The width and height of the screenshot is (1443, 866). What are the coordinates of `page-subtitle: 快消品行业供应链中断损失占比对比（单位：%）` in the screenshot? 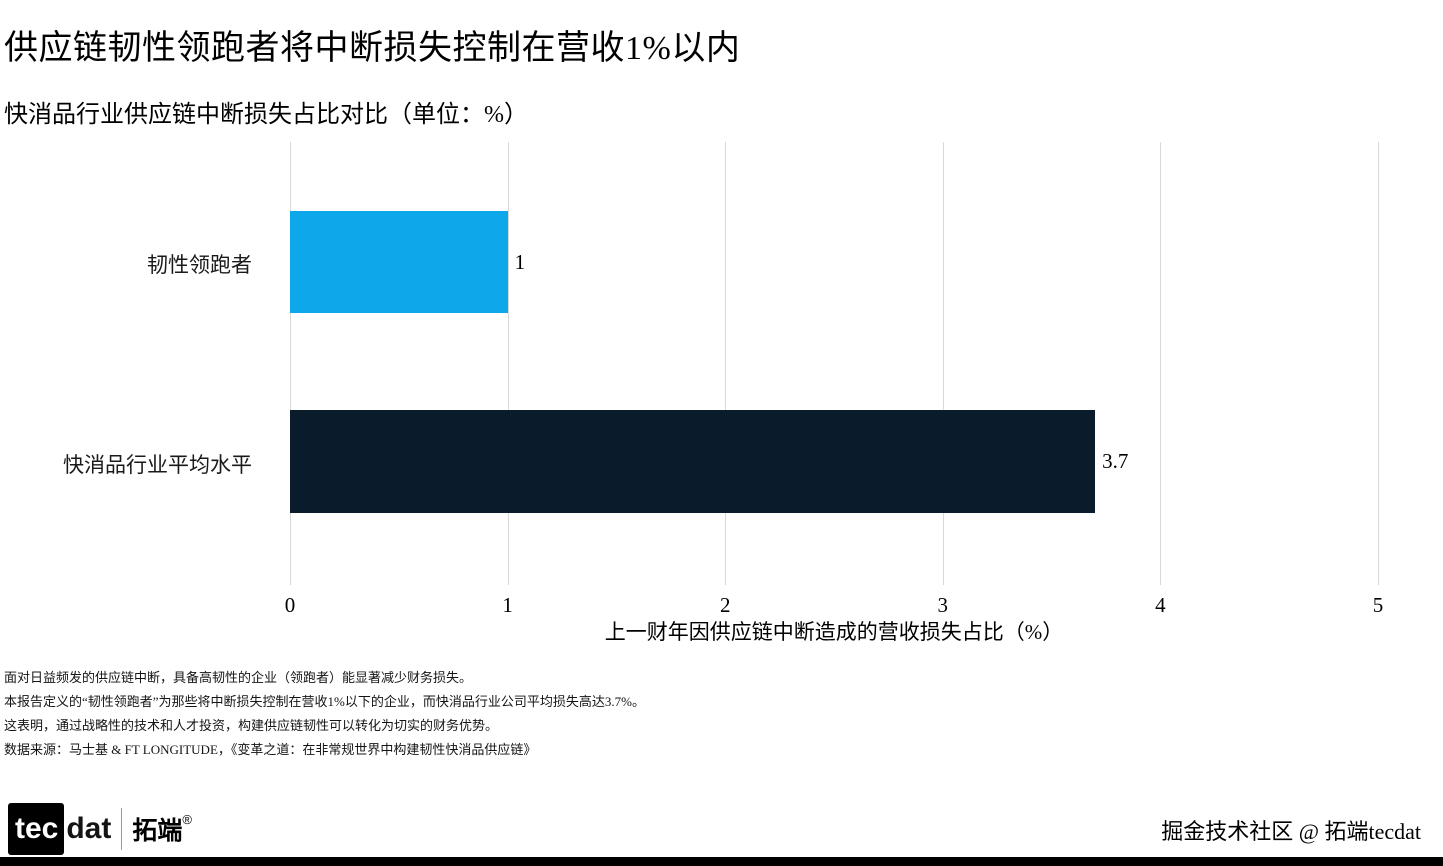 It's located at (266, 115).